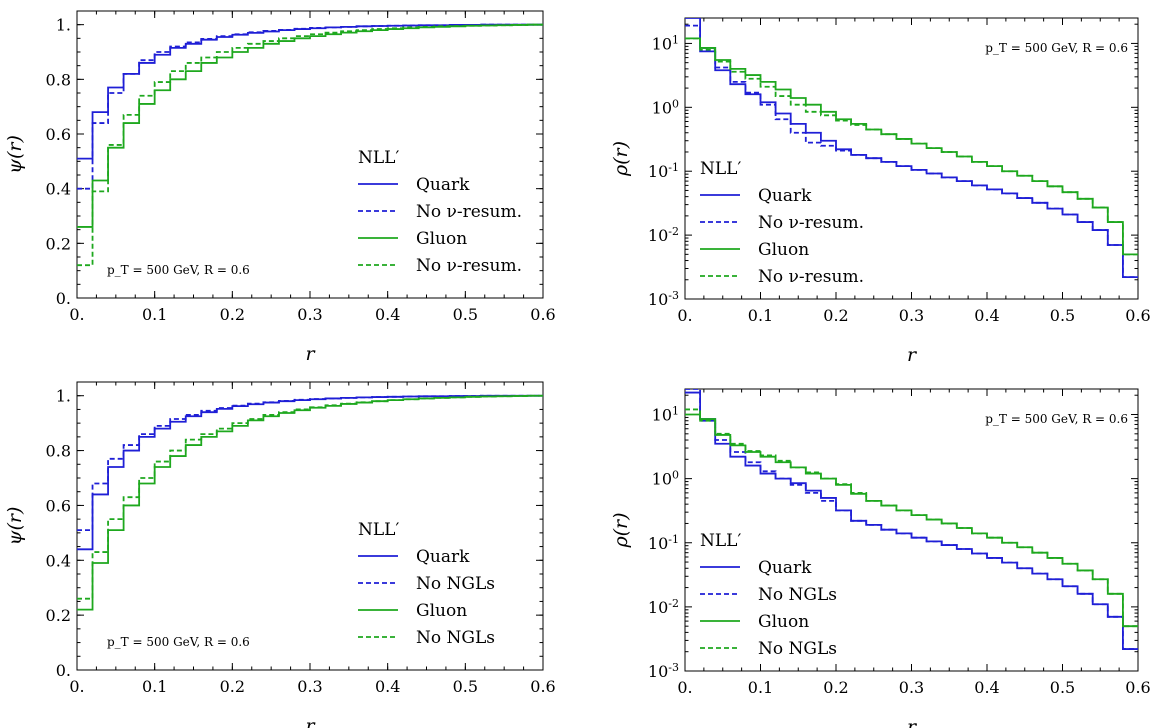  Describe the element at coordinates (835, 315) in the screenshot. I see `panel-top-right-xtick-label: 0.2` at that location.